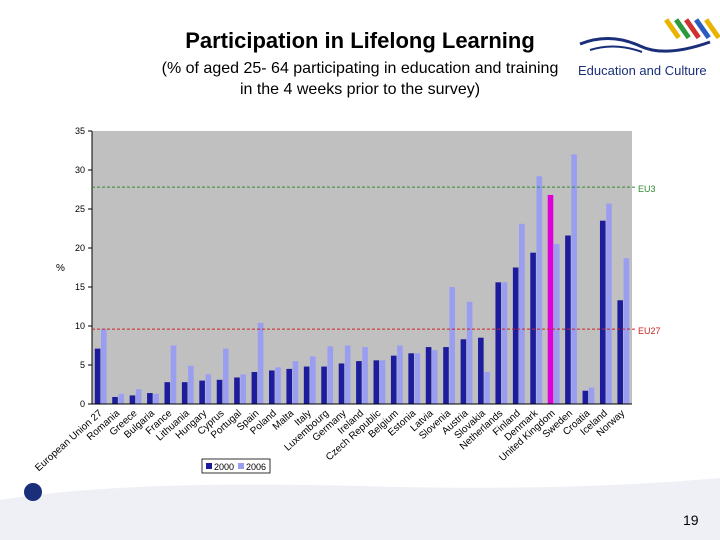 Image resolution: width=720 pixels, height=540 pixels. What do you see at coordinates (80, 170) in the screenshot?
I see `y-tick-label: 30` at bounding box center [80, 170].